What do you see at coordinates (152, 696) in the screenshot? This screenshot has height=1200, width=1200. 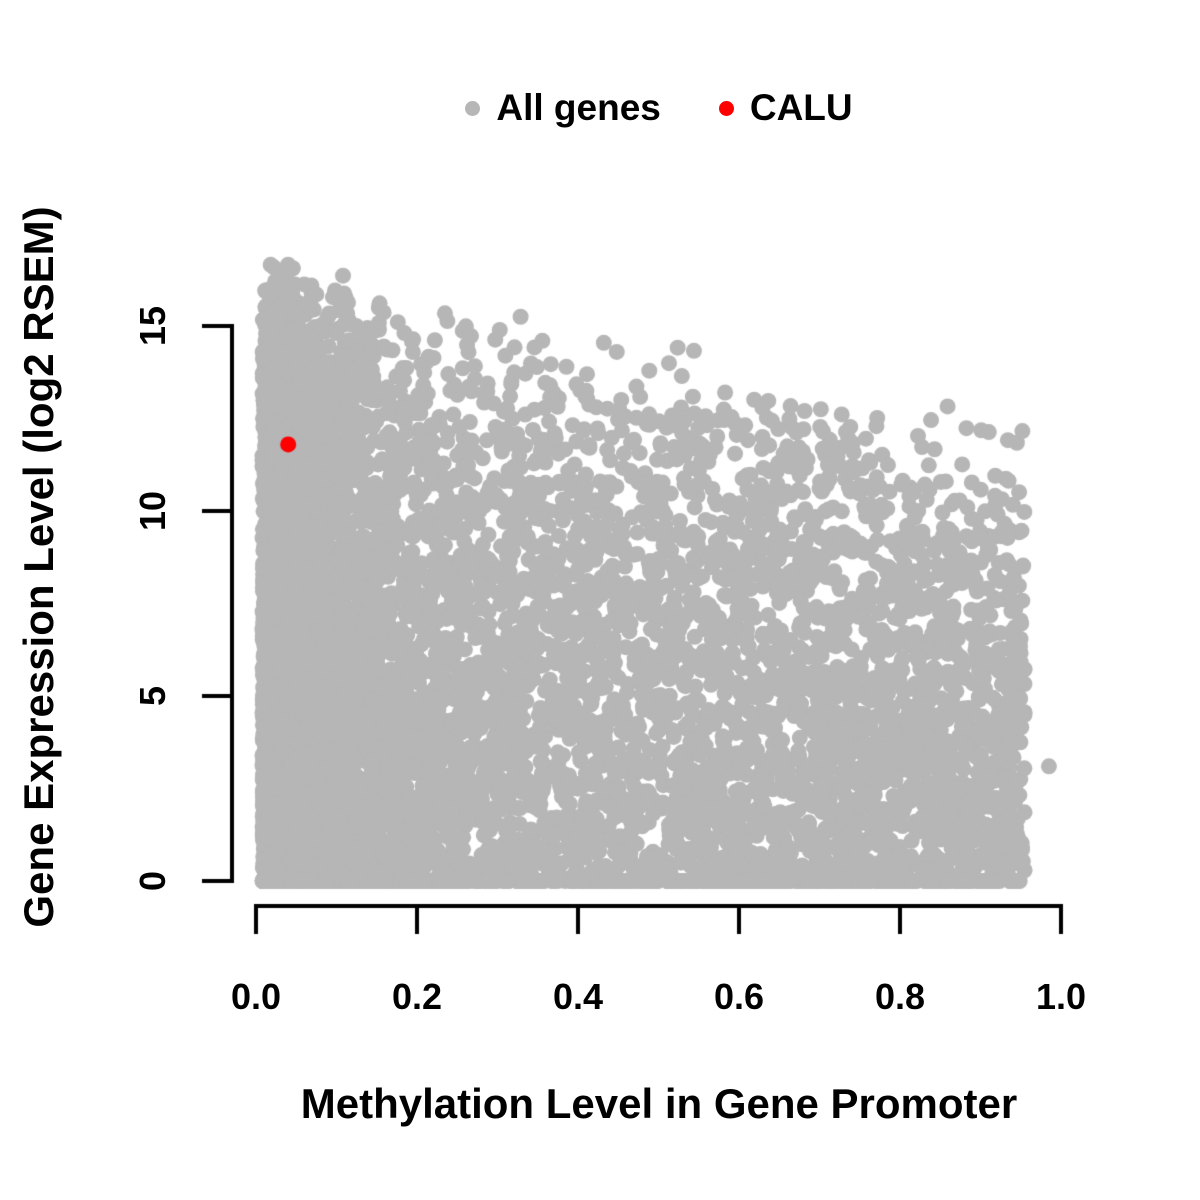 I see `y-tick-label-5: 5` at bounding box center [152, 696].